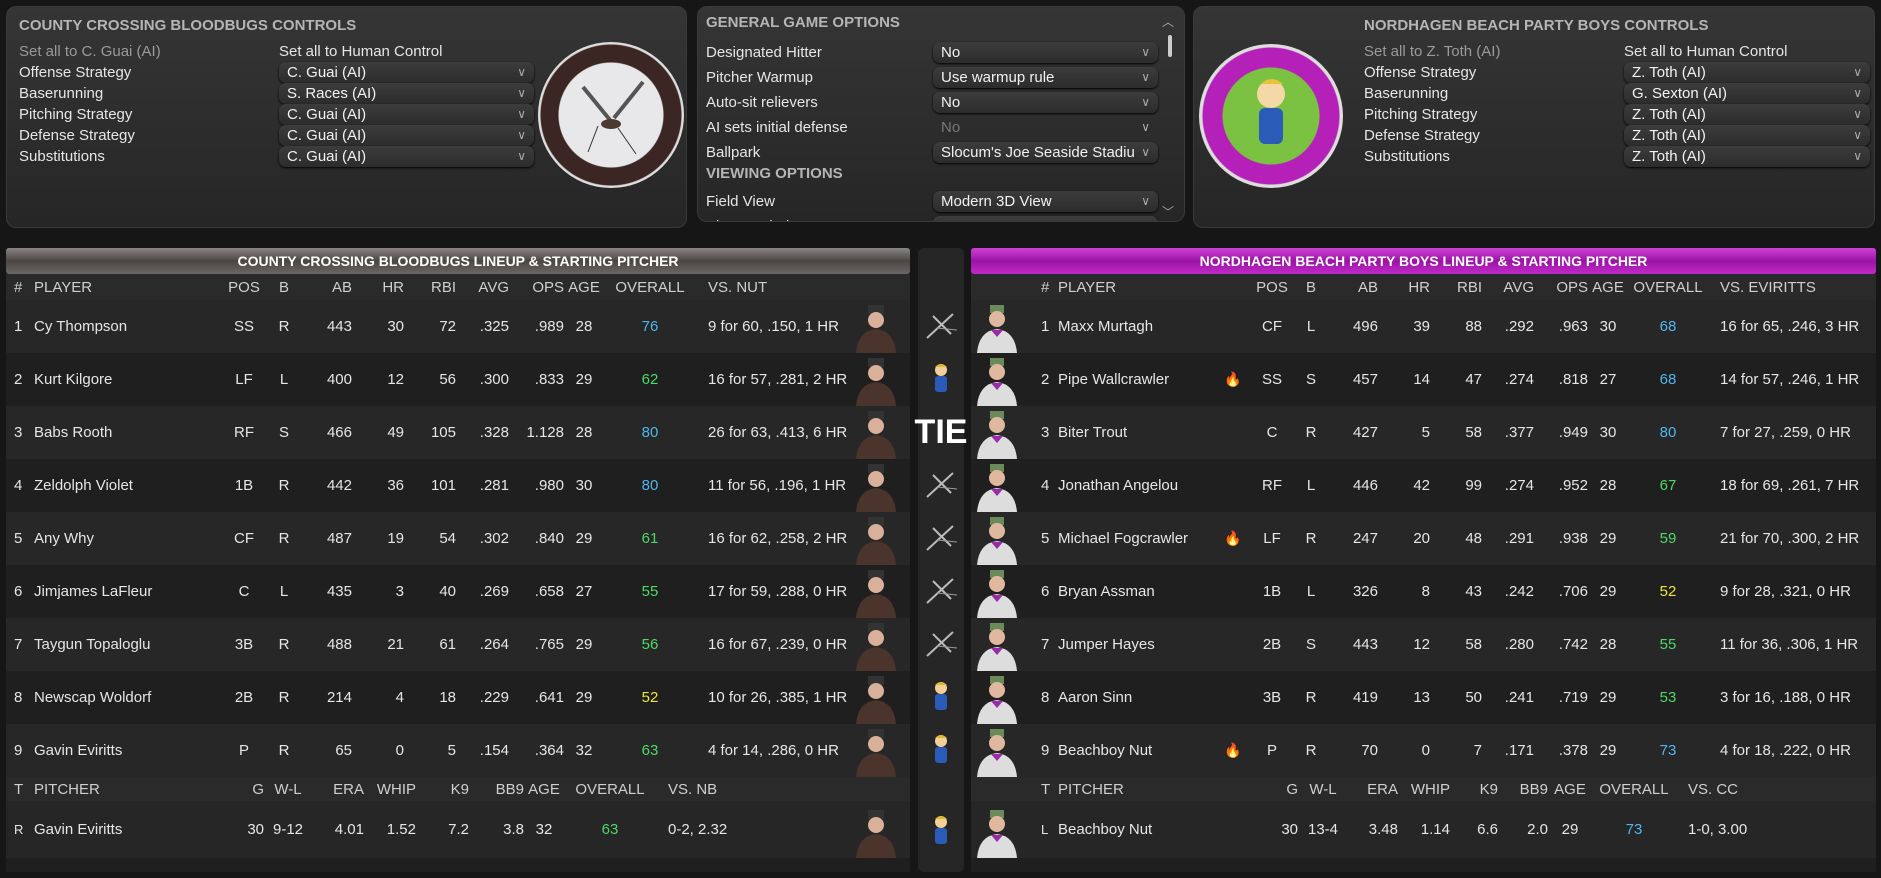  I want to click on column-header: RBI, so click(443, 287).